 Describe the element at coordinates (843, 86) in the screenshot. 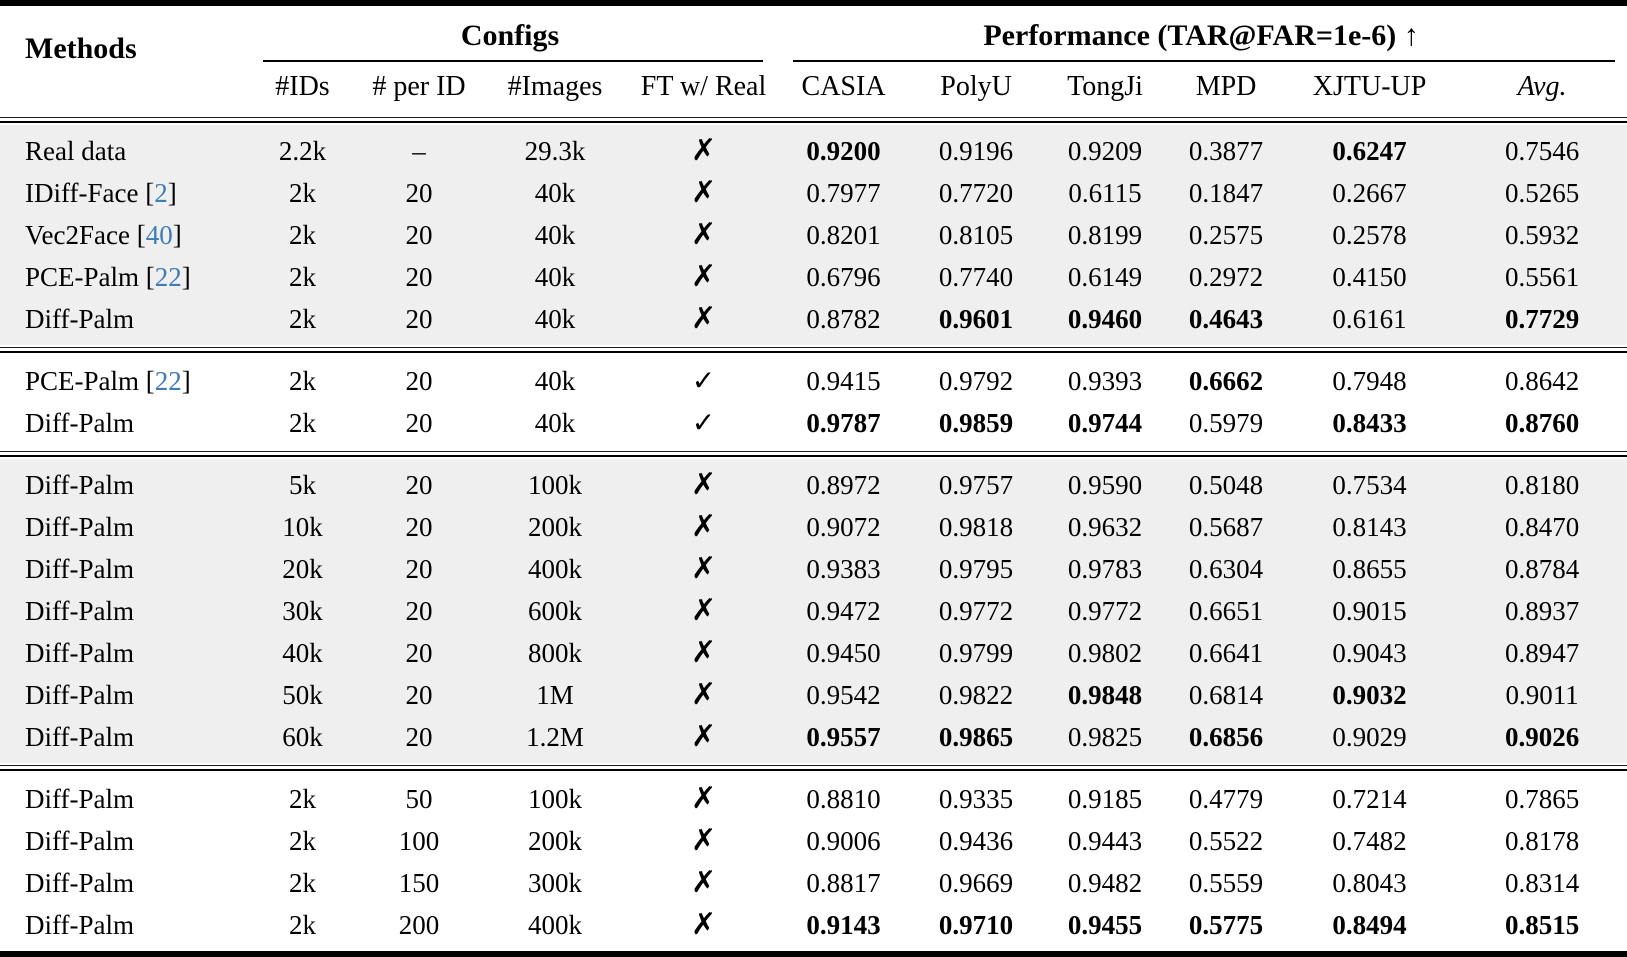

I see `column-header: CASIA` at that location.